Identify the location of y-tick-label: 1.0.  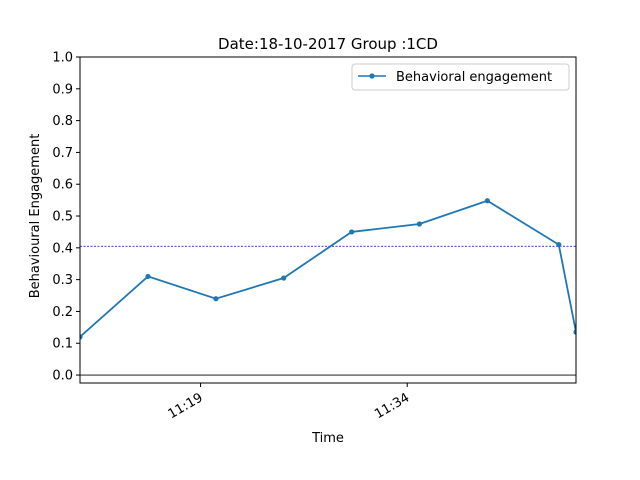
(62, 58).